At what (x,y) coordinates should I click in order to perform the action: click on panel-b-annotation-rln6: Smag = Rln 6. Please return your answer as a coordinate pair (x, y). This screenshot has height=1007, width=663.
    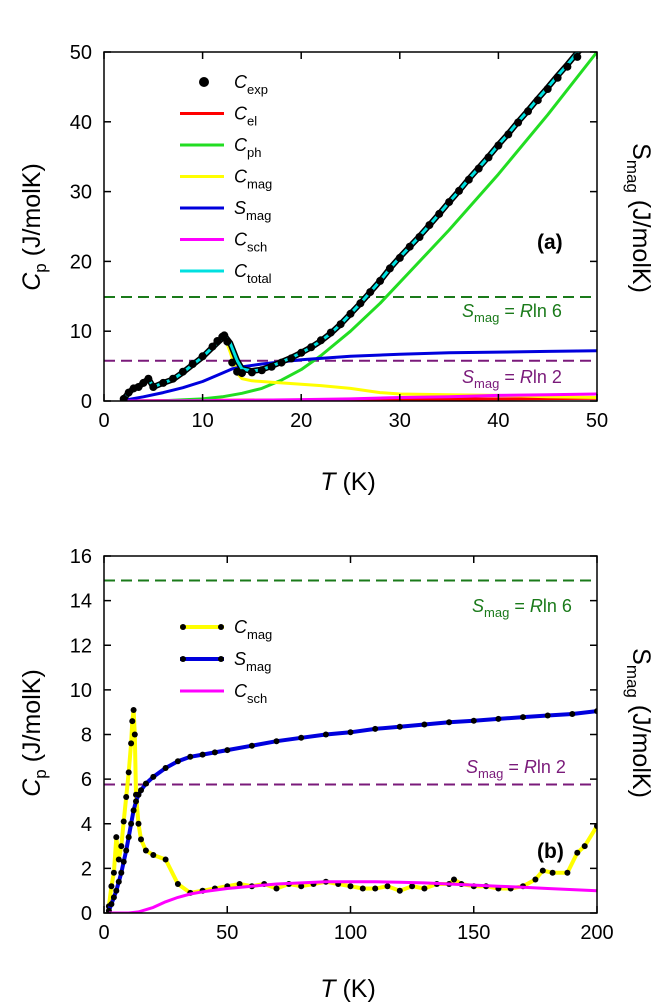
    Looking at the image, I should click on (522, 608).